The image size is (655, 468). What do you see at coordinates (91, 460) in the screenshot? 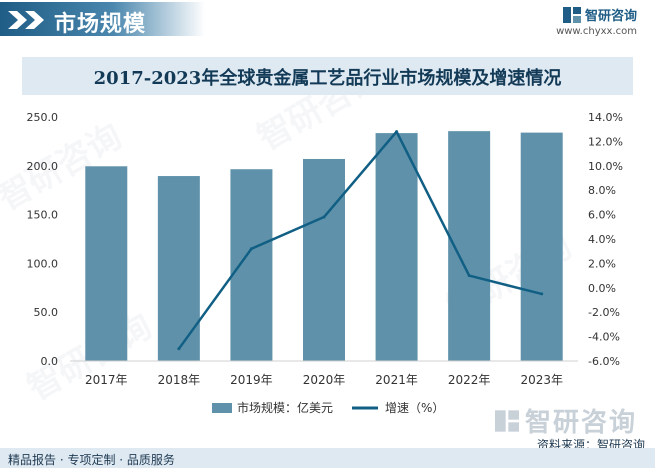
I see `services-text: 精品报告 · 专项定制 · 品质服务` at bounding box center [91, 460].